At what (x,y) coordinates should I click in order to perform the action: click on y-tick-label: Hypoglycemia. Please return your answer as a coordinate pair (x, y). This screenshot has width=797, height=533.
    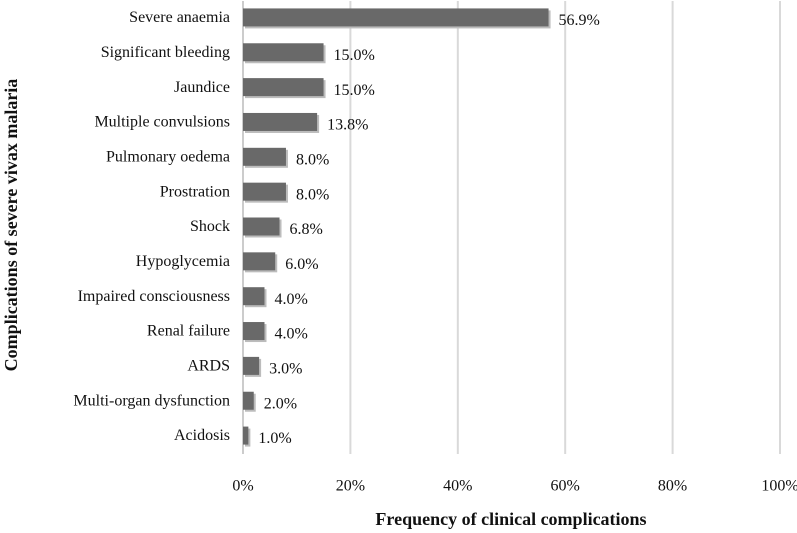
    Looking at the image, I should click on (183, 261).